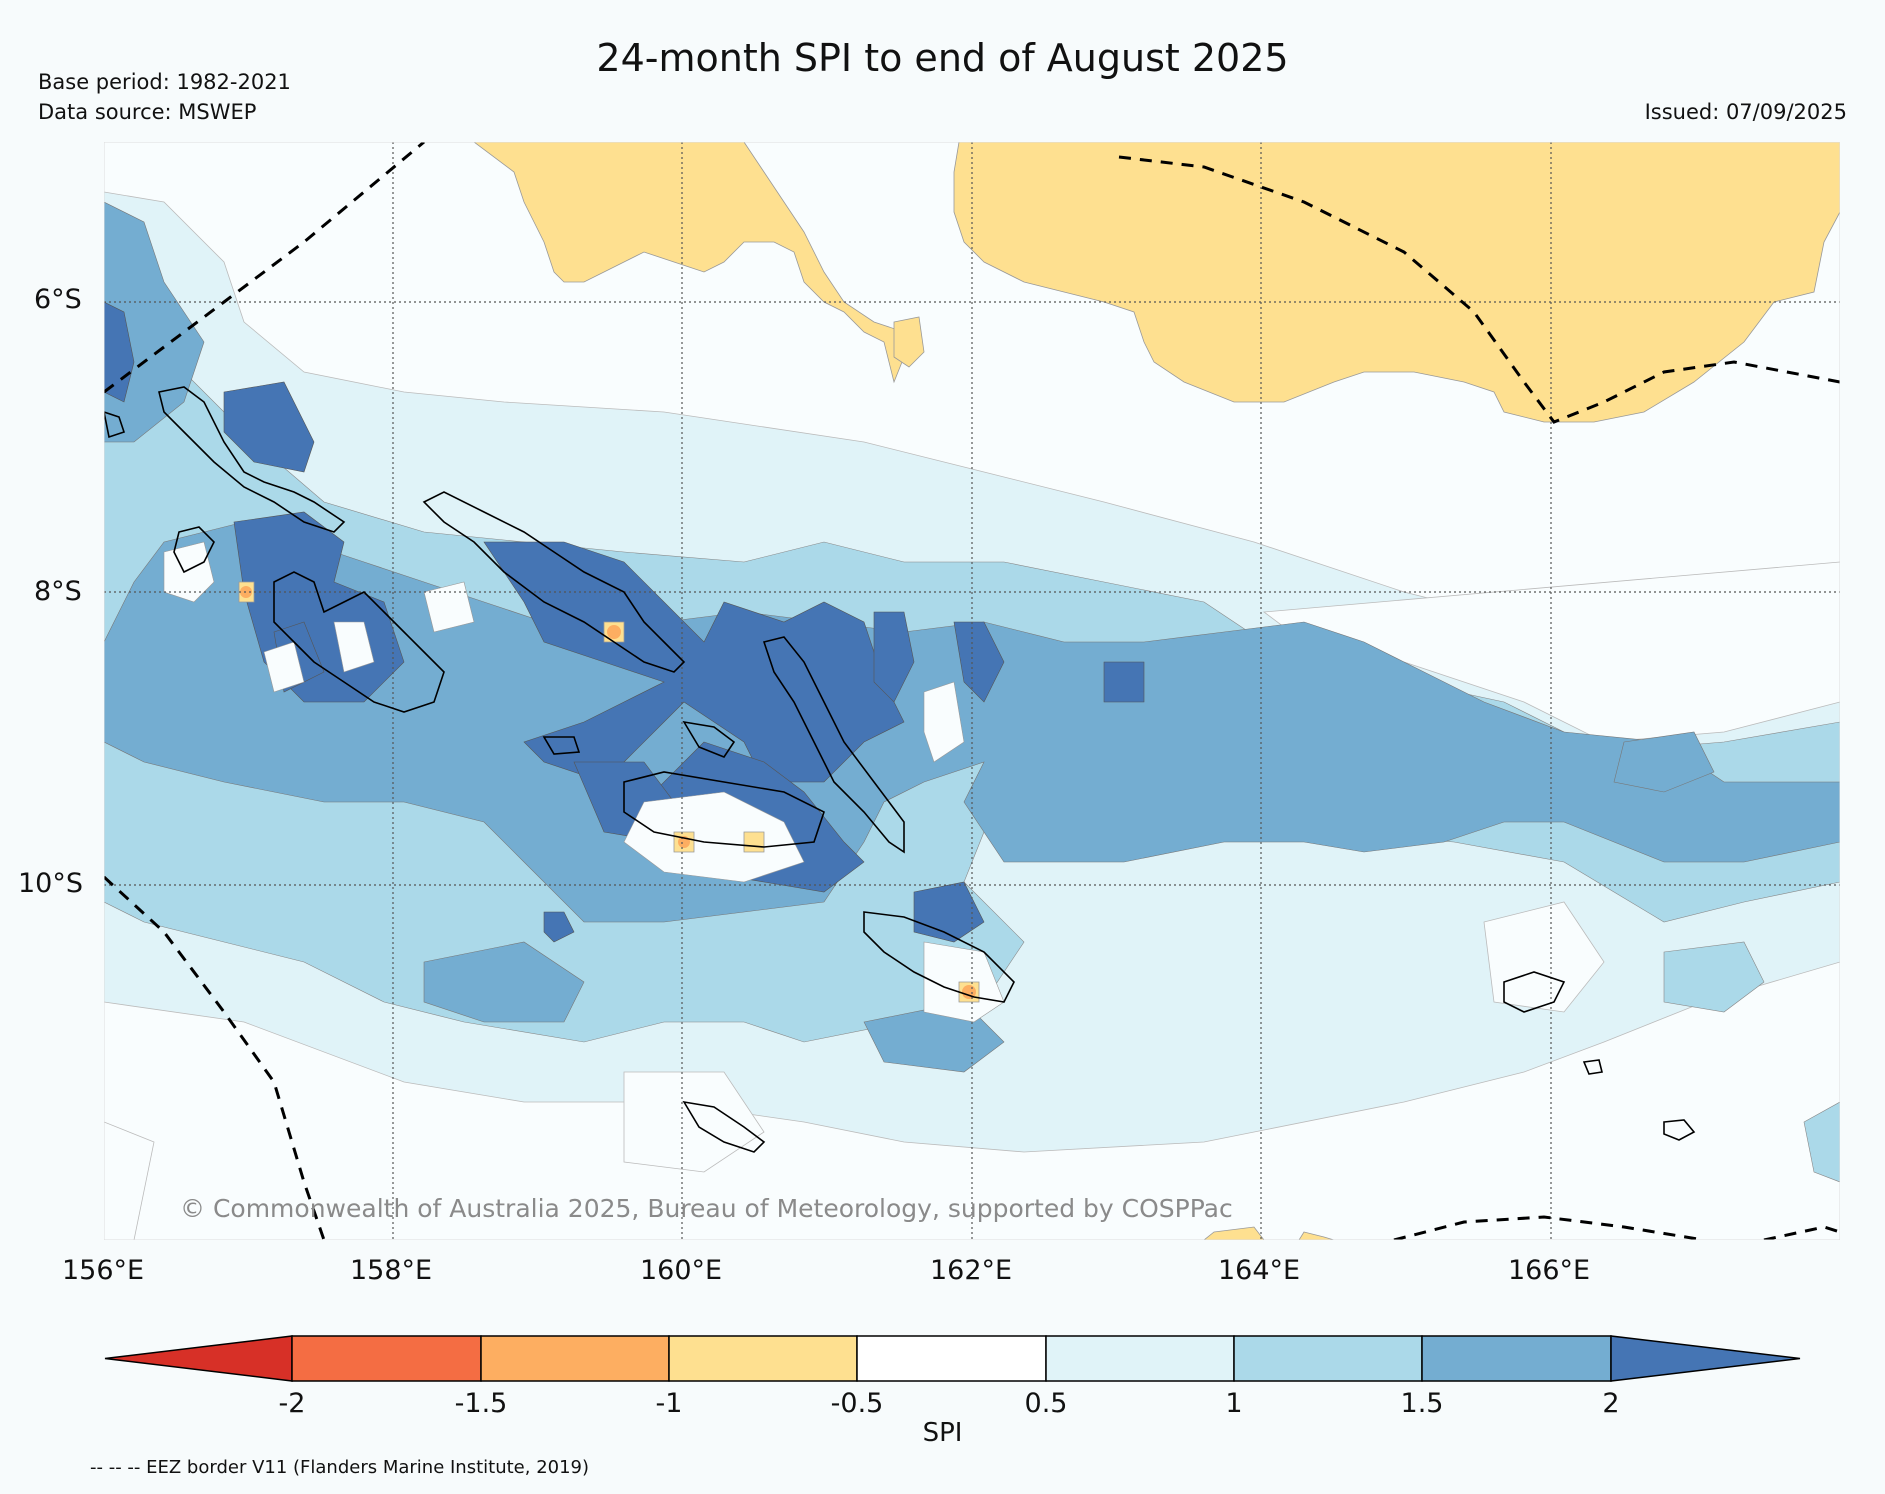 The height and width of the screenshot is (1494, 1885). I want to click on colorbar-tick-8: 2, so click(1611, 1403).